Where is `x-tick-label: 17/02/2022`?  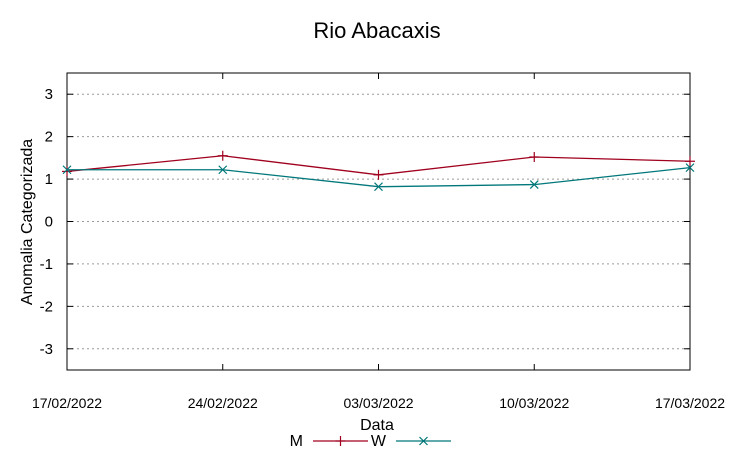
x-tick-label: 17/02/2022 is located at coordinates (67, 403).